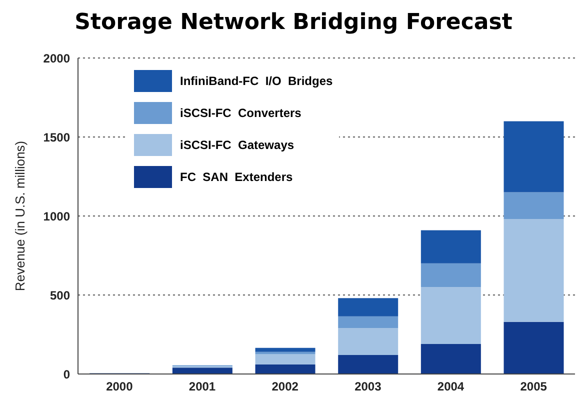 The width and height of the screenshot is (587, 410). What do you see at coordinates (294, 23) in the screenshot?
I see `chart-title: Storage Network Bridging Forecast` at bounding box center [294, 23].